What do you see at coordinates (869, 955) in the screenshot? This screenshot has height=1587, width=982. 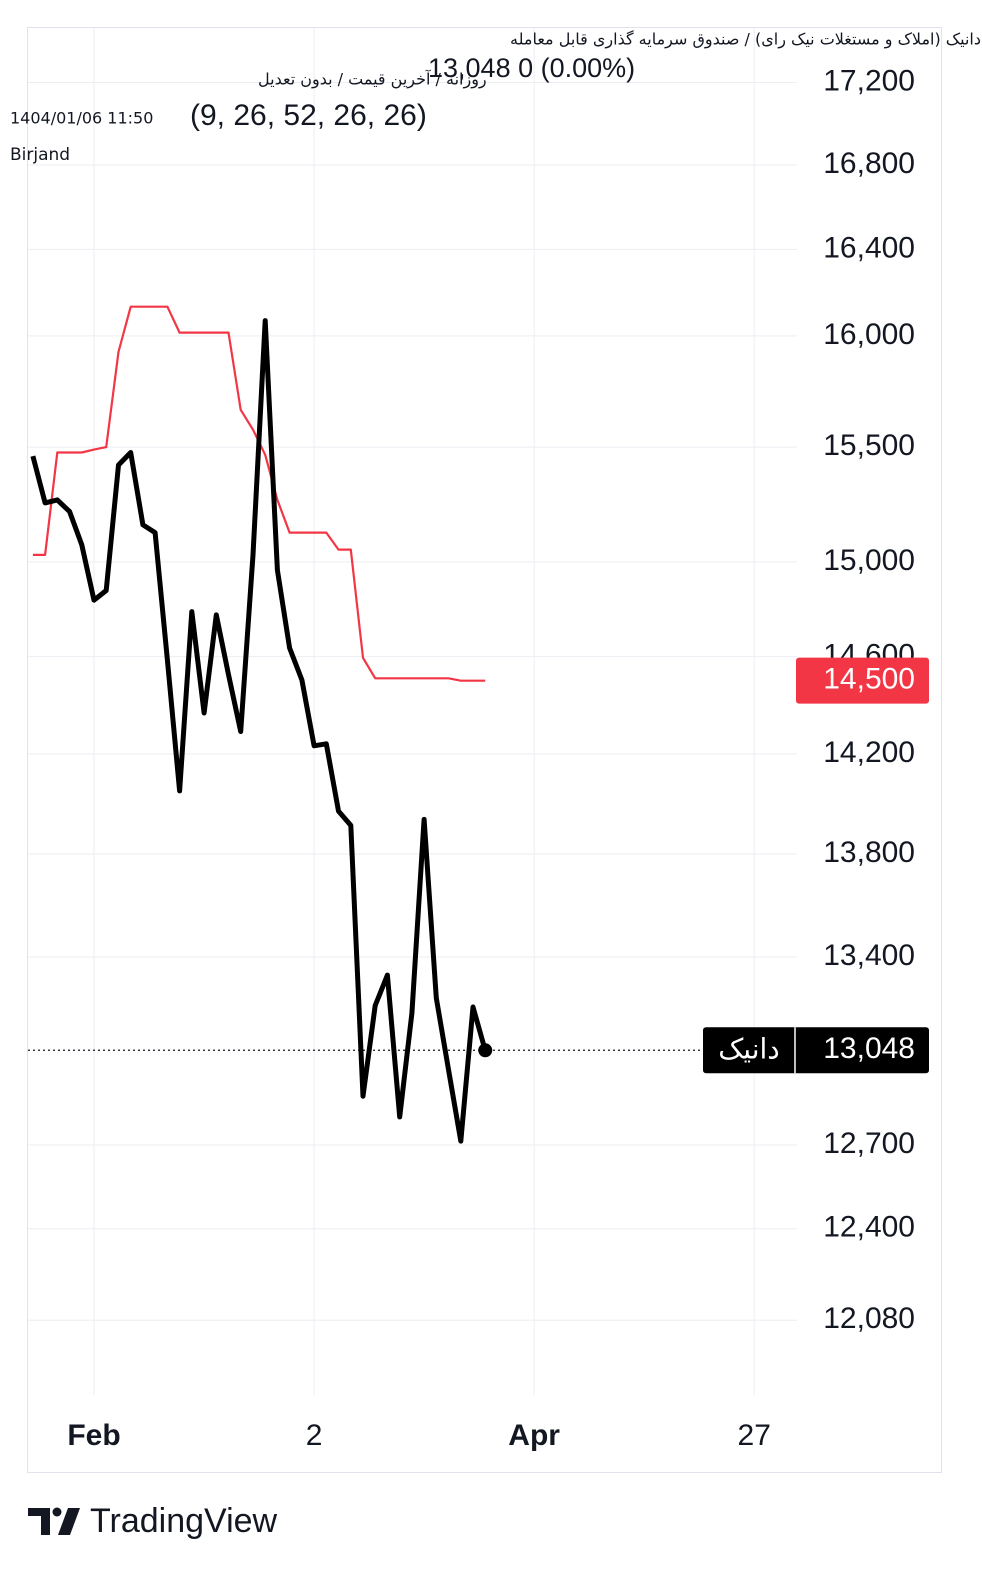 I see `y-tick-label: 13,400` at bounding box center [869, 955].